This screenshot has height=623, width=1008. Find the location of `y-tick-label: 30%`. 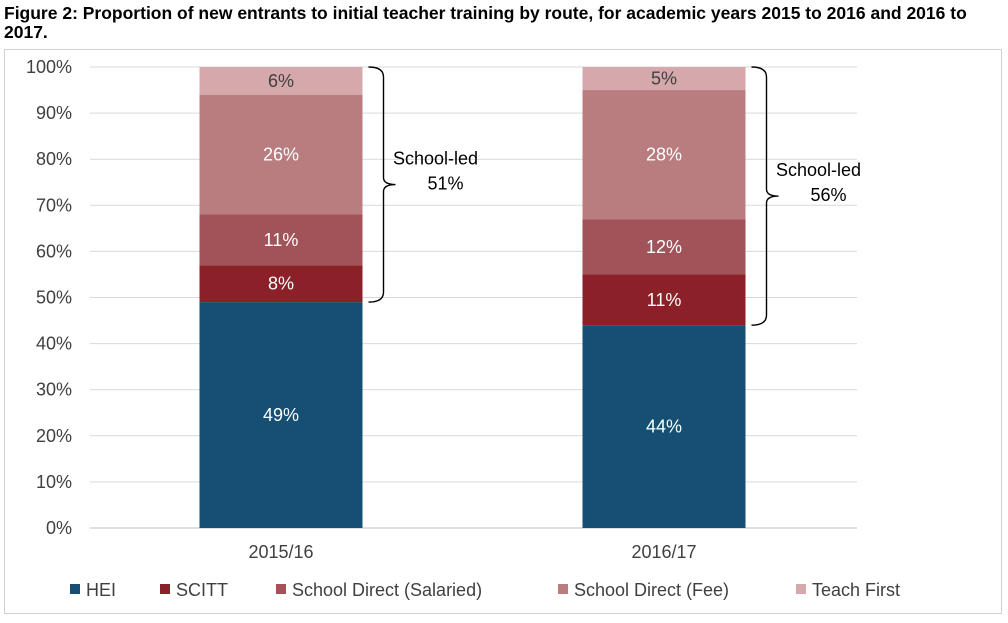

y-tick-label: 30% is located at coordinates (54, 390).